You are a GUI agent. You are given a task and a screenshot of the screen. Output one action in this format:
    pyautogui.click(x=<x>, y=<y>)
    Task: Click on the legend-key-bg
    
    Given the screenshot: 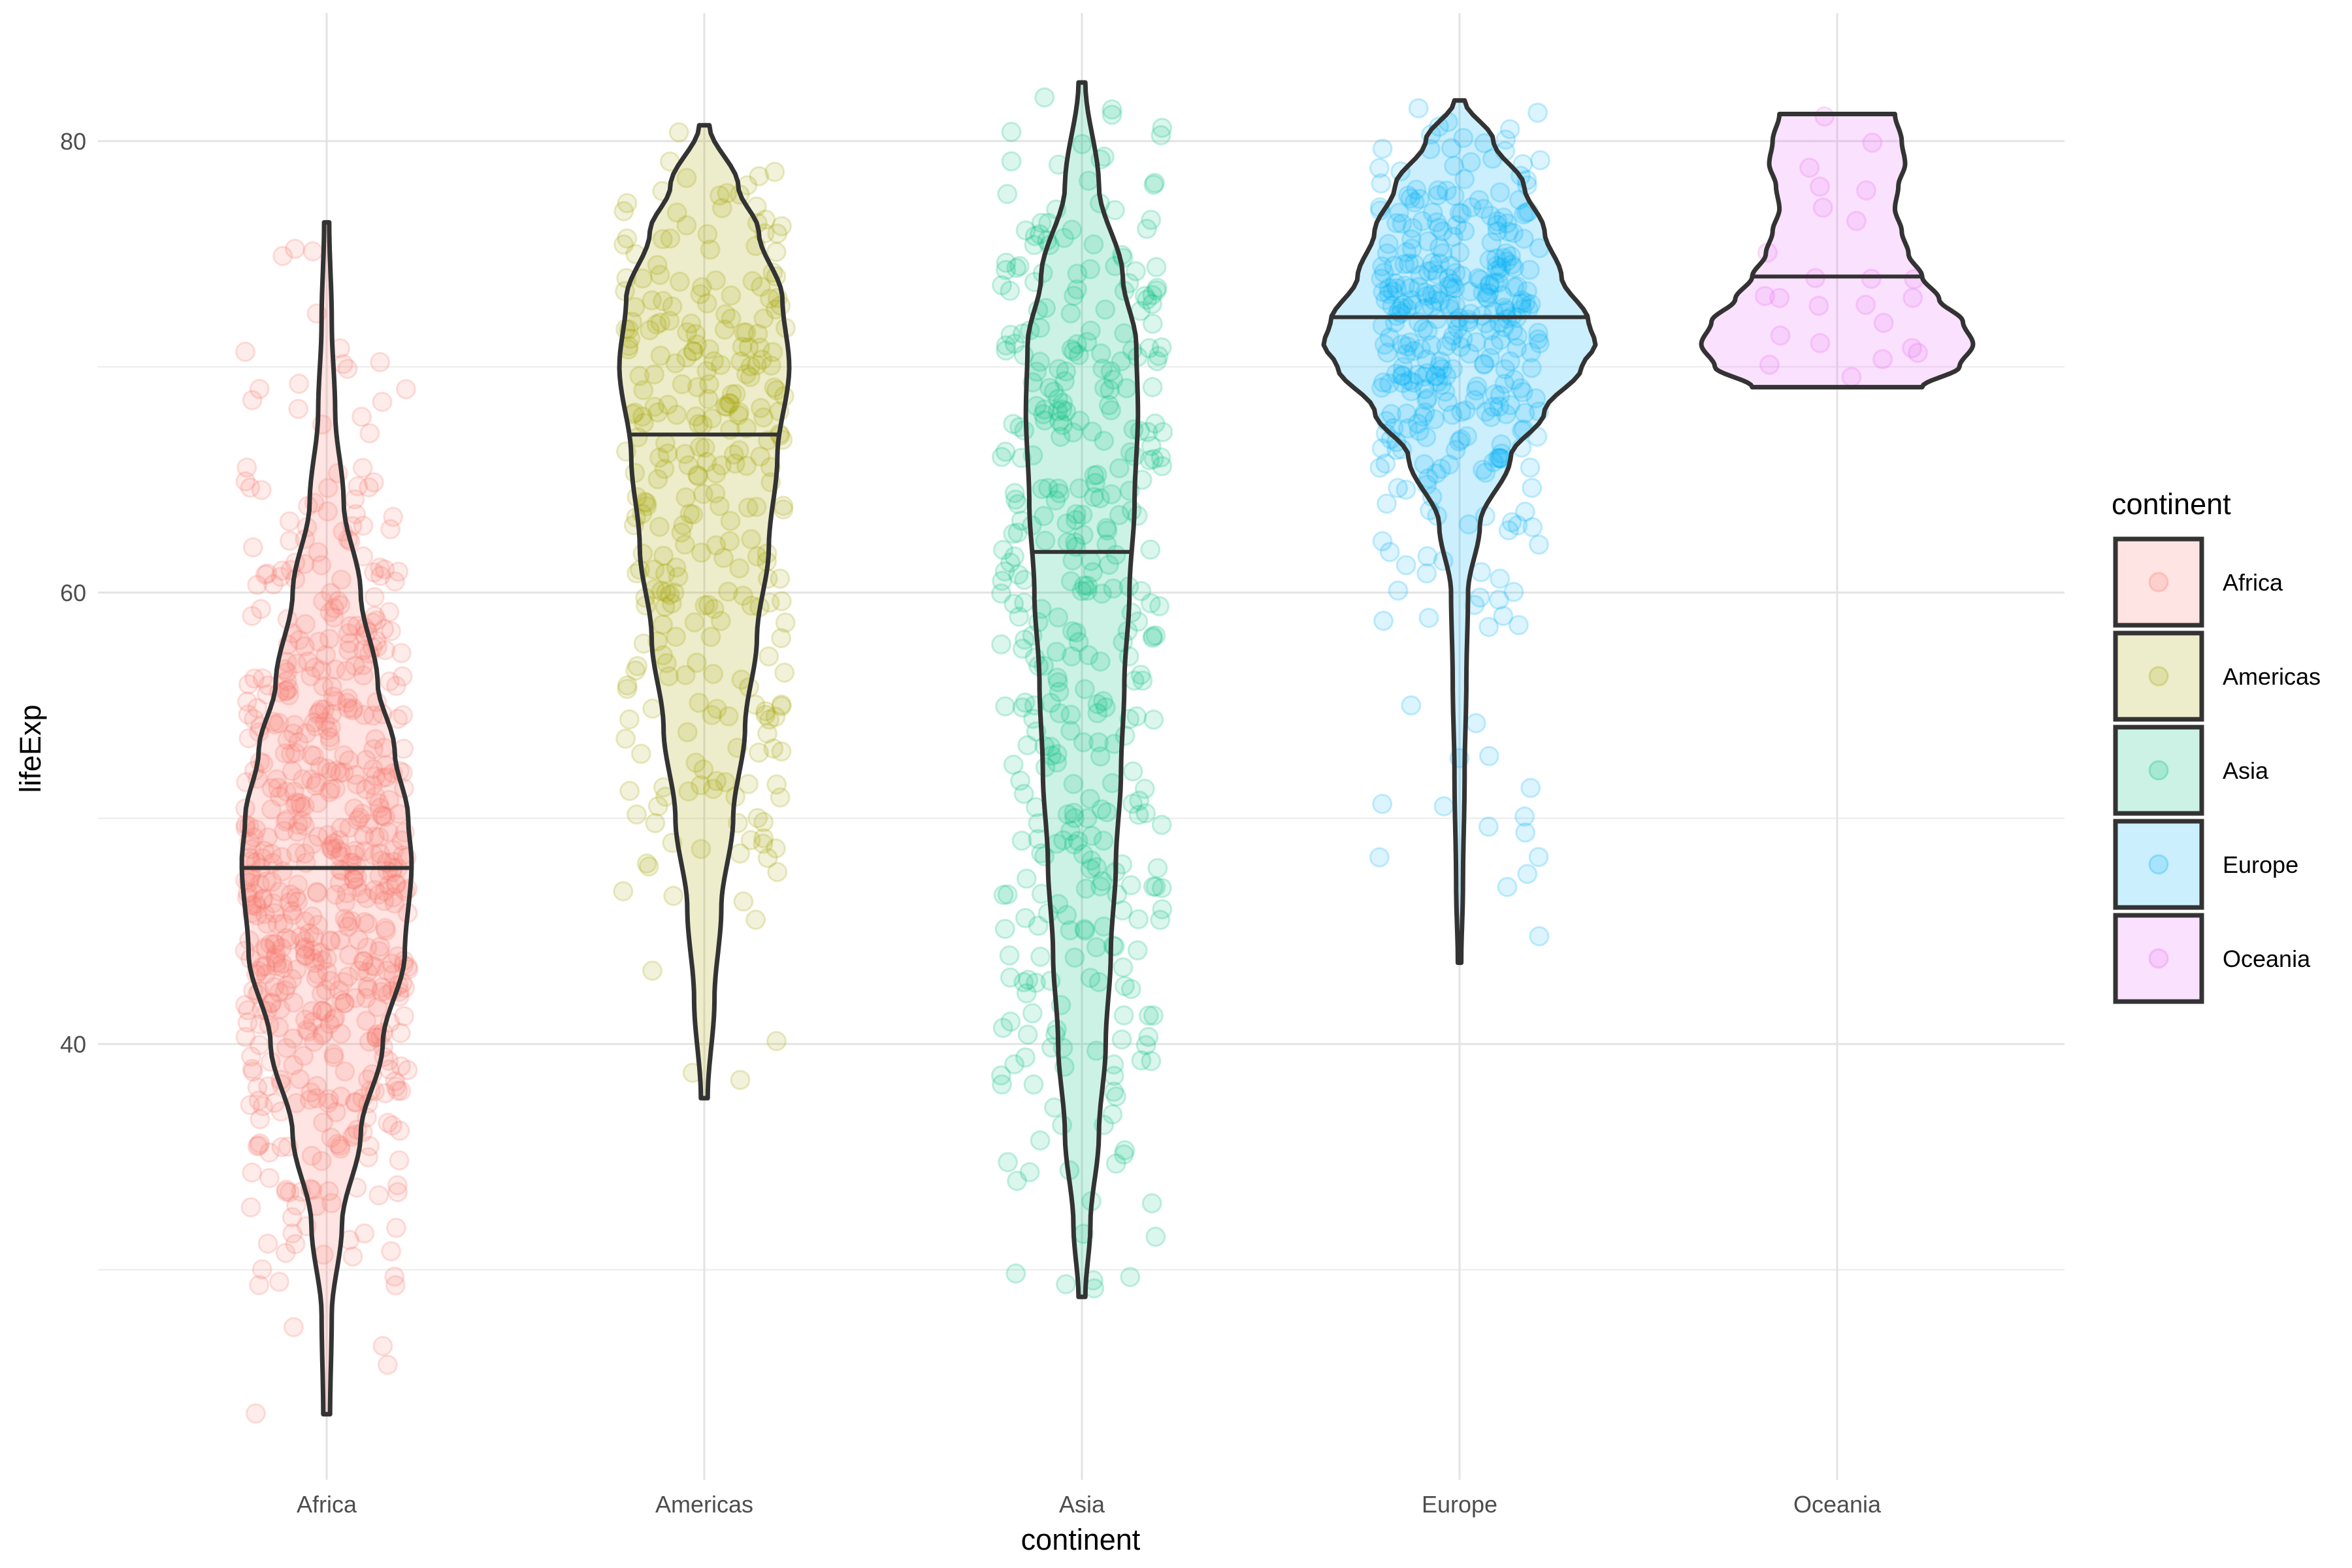 What is the action you would take?
    pyautogui.click(x=2158, y=582)
    